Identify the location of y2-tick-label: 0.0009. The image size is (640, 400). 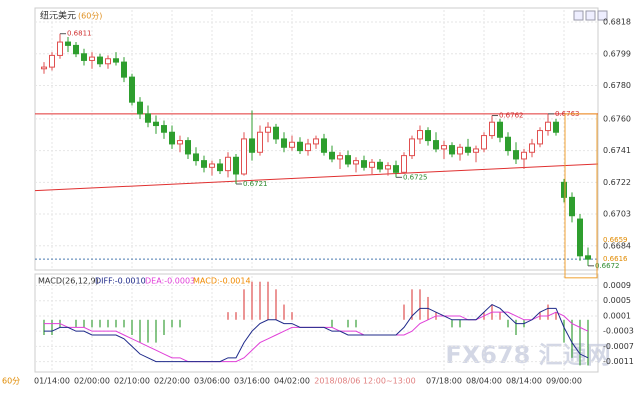
(617, 285).